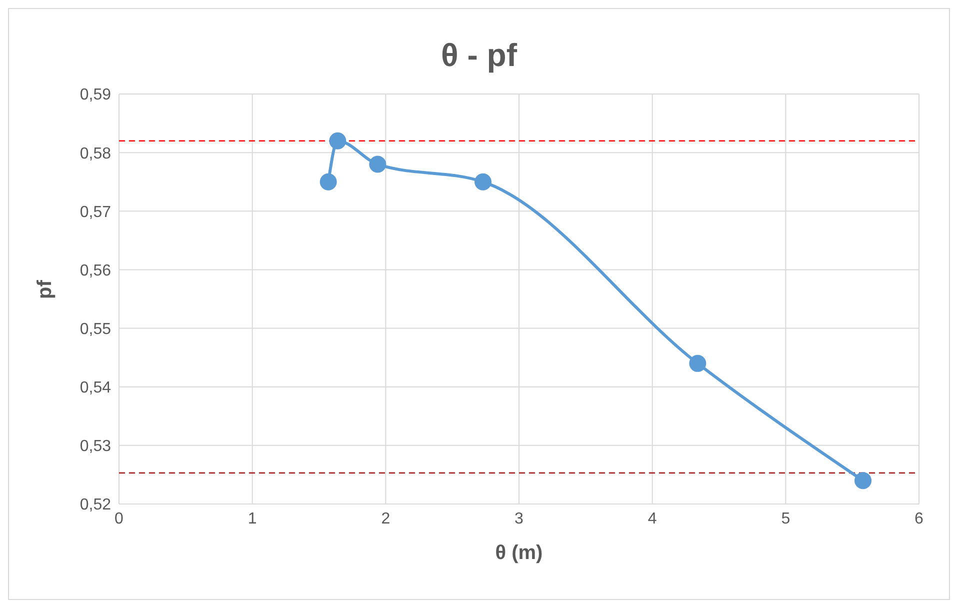 The height and width of the screenshot is (607, 957). Describe the element at coordinates (96, 447) in the screenshot. I see `y-tick-label: 0,53` at that location.